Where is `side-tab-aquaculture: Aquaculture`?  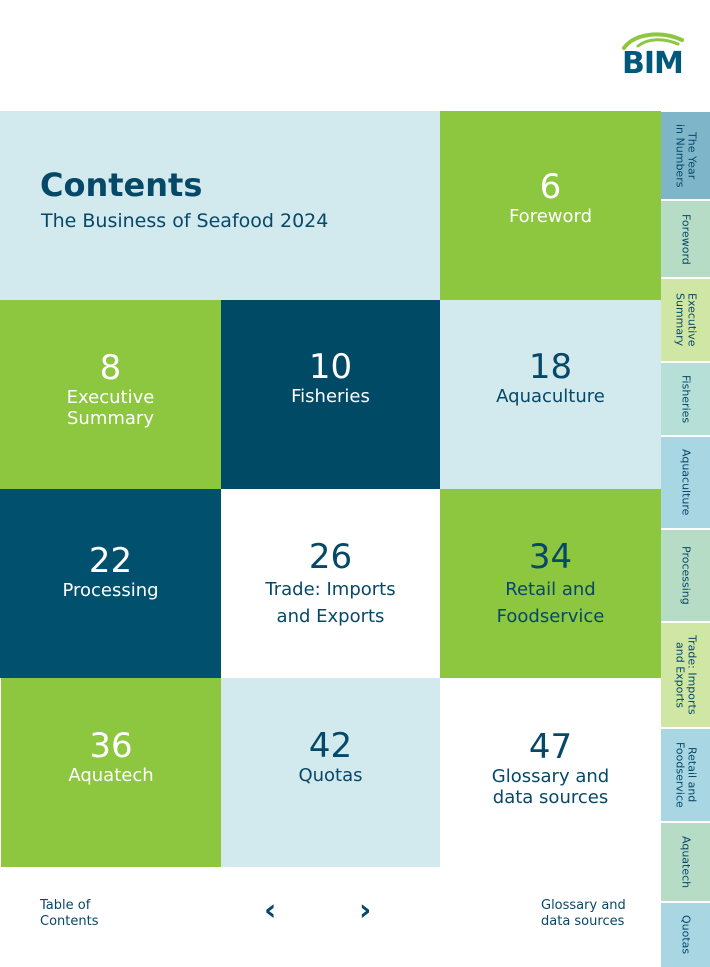
side-tab-aquaculture: Aquaculture is located at coordinates (685, 483).